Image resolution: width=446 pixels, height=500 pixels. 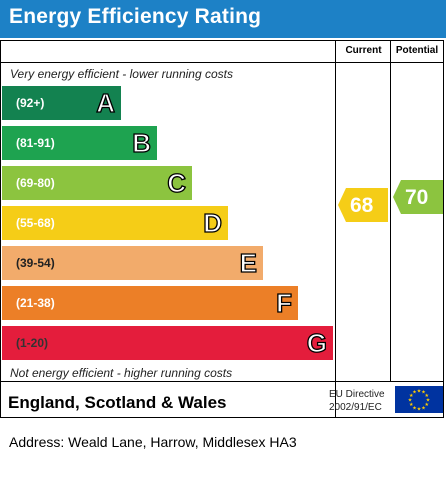 What do you see at coordinates (35, 223) in the screenshot?
I see `band-range: (55-68)` at bounding box center [35, 223].